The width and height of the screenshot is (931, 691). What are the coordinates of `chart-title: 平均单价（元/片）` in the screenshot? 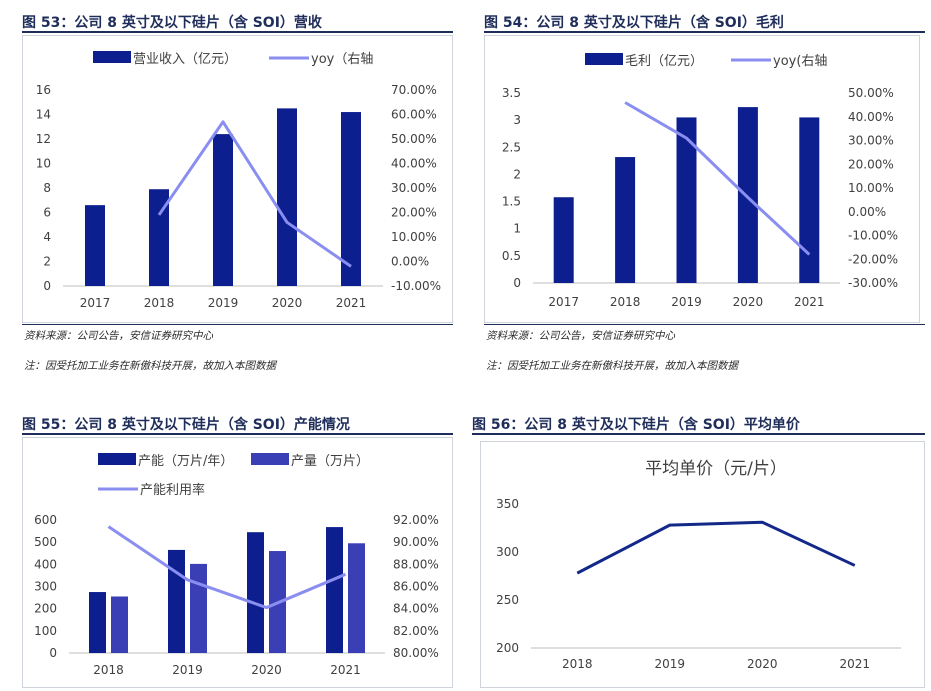 It's located at (716, 469).